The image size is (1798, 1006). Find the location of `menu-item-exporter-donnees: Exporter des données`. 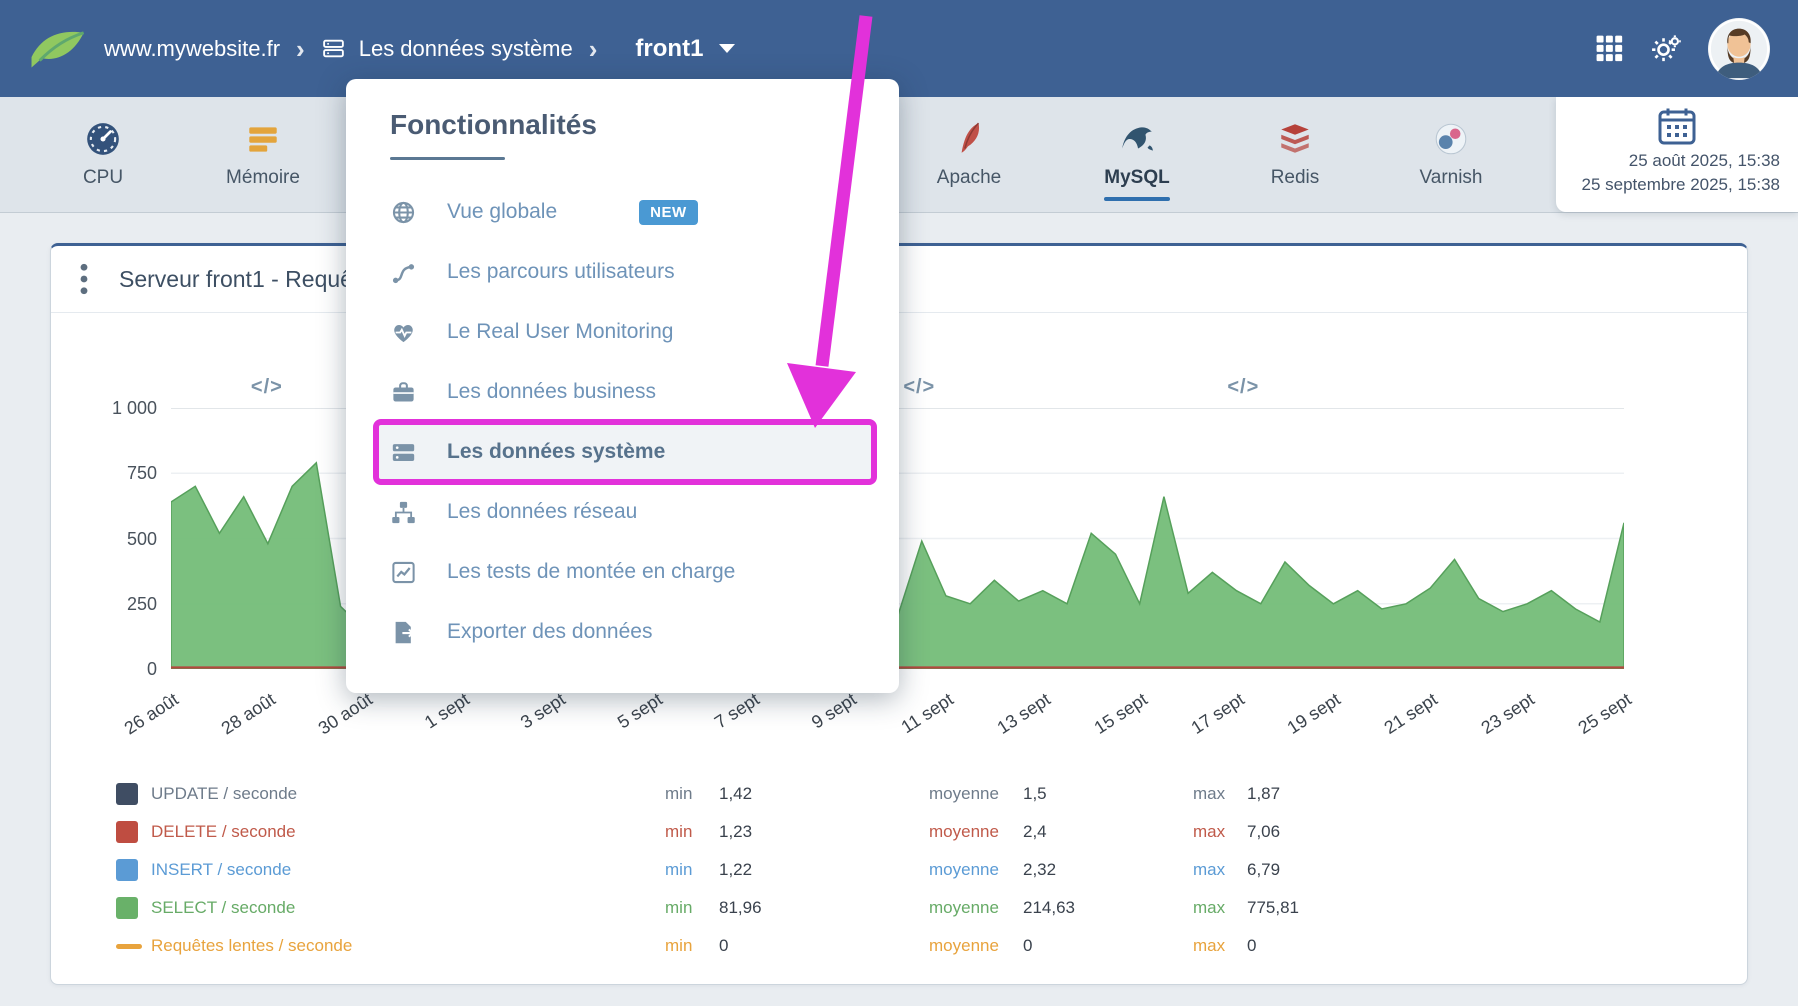

menu-item-exporter-donnees: Exporter des données is located at coordinates (622, 632).